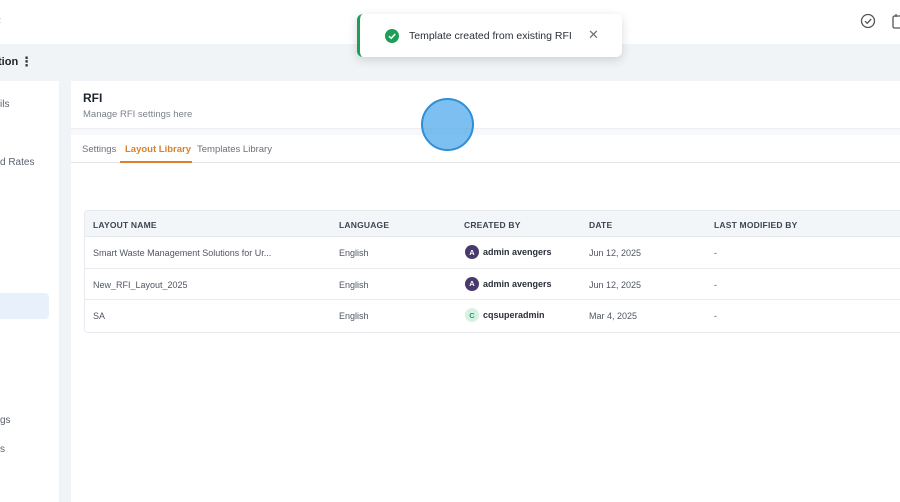 This screenshot has width=900, height=502. Describe the element at coordinates (896, 21) in the screenshot. I see `calendar-icon` at that location.